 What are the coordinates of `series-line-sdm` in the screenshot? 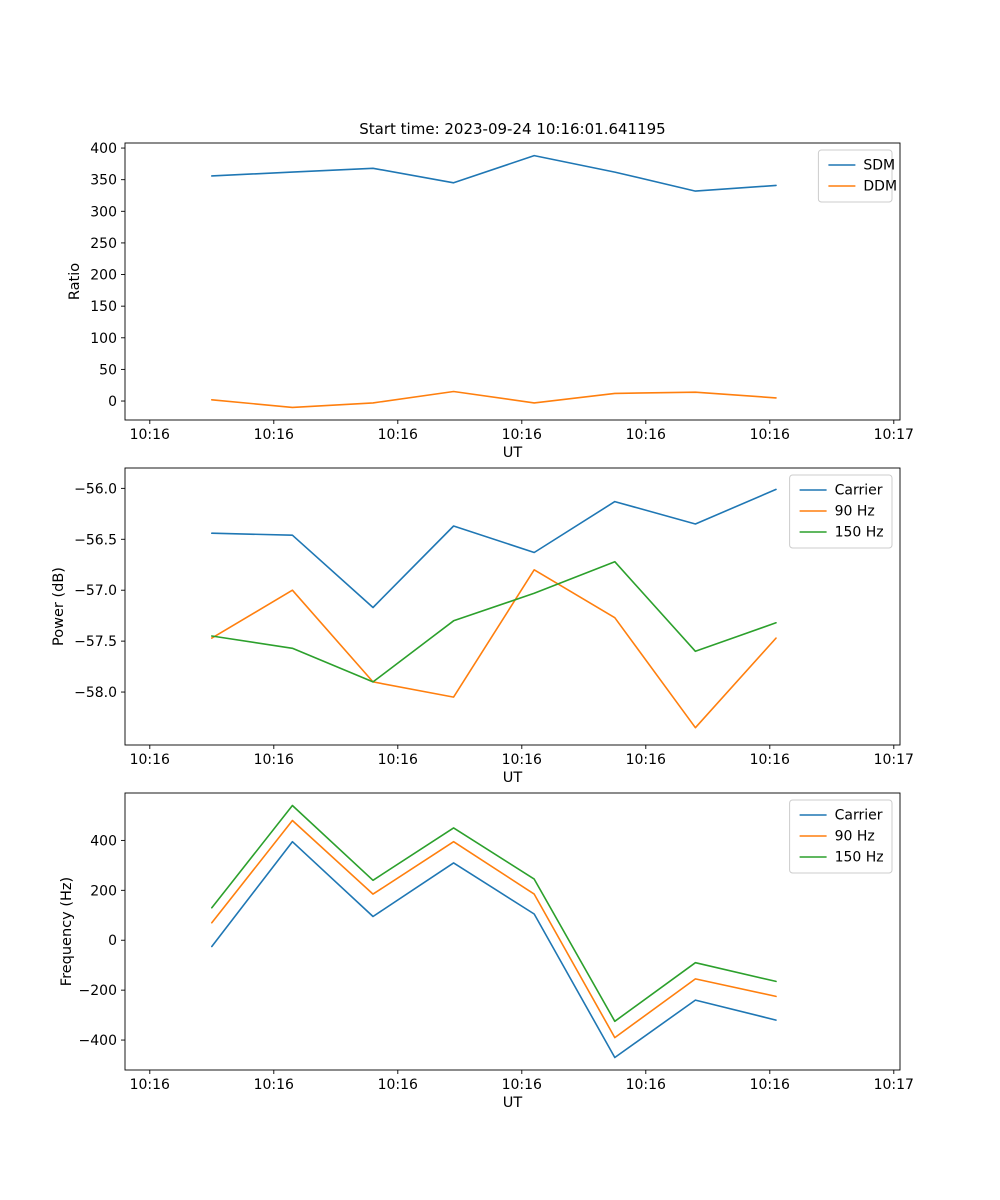 It's located at (494, 173).